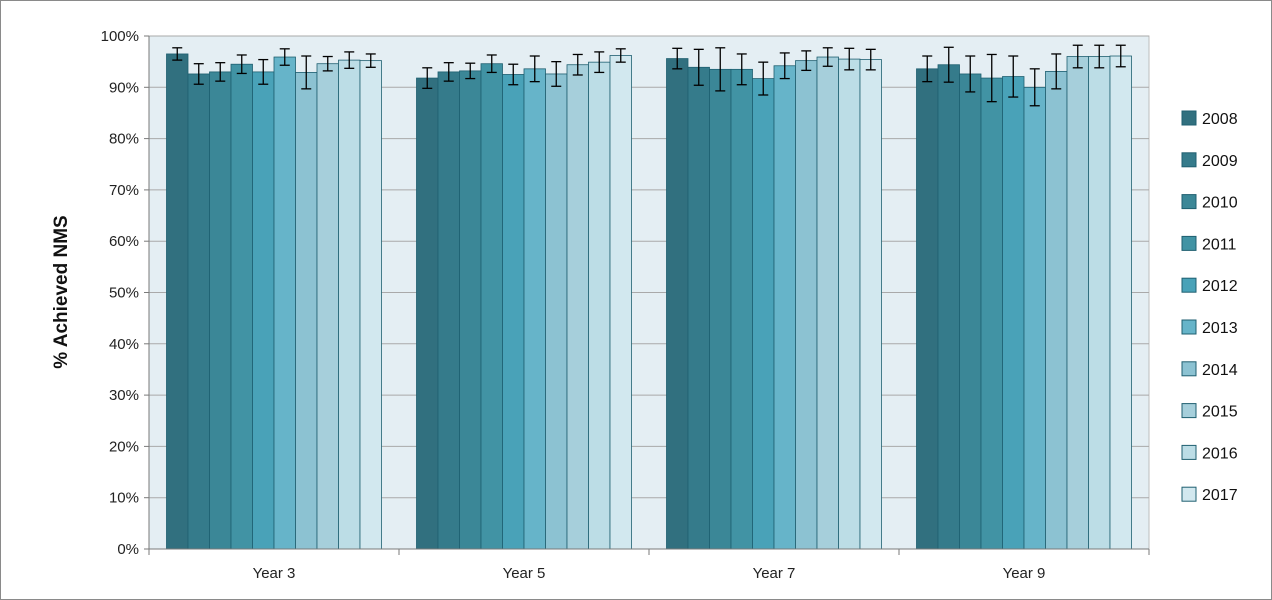 The width and height of the screenshot is (1272, 600). Describe the element at coordinates (124, 344) in the screenshot. I see `y-tick-label: 40%` at that location.